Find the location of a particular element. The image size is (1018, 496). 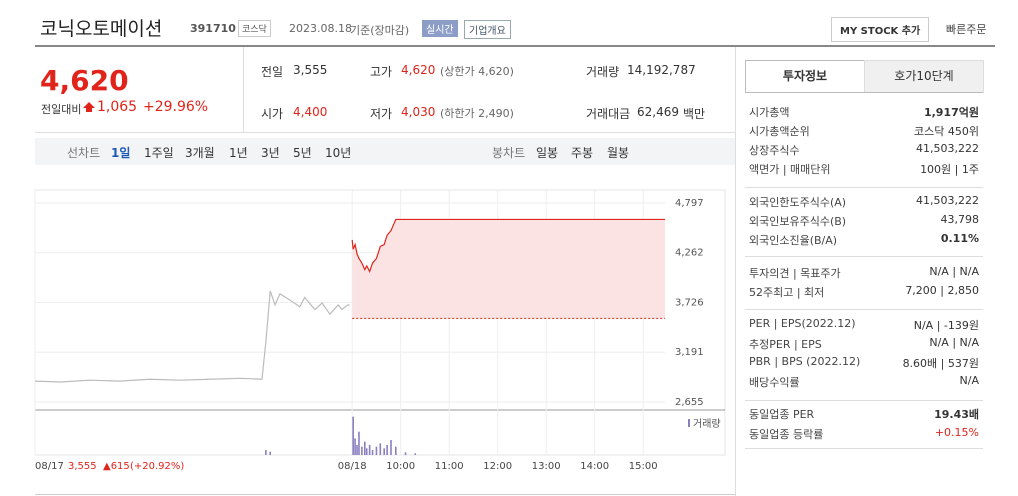

x-tick-label: 11:00 is located at coordinates (449, 466).